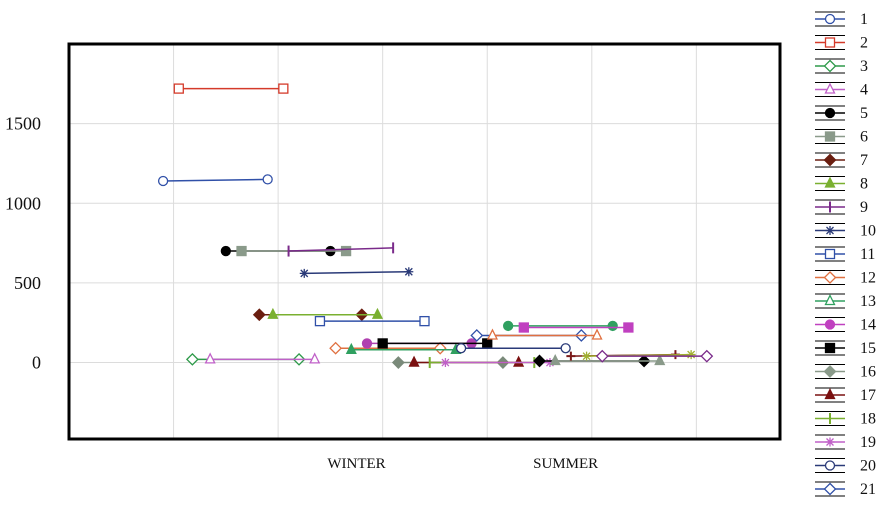 The height and width of the screenshot is (514, 879). What do you see at coordinates (845, 254) in the screenshot?
I see `legend-item: 11` at bounding box center [845, 254].